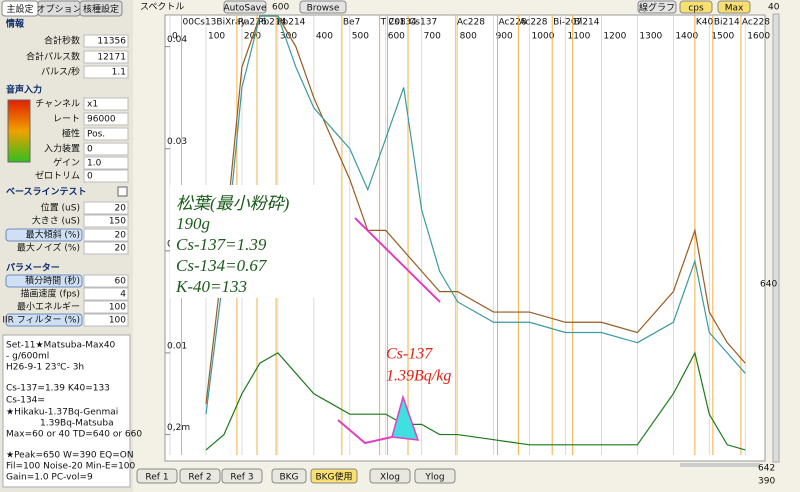 The height and width of the screenshot is (492, 800). I want to click on max-button-label: Max, so click(734, 9).